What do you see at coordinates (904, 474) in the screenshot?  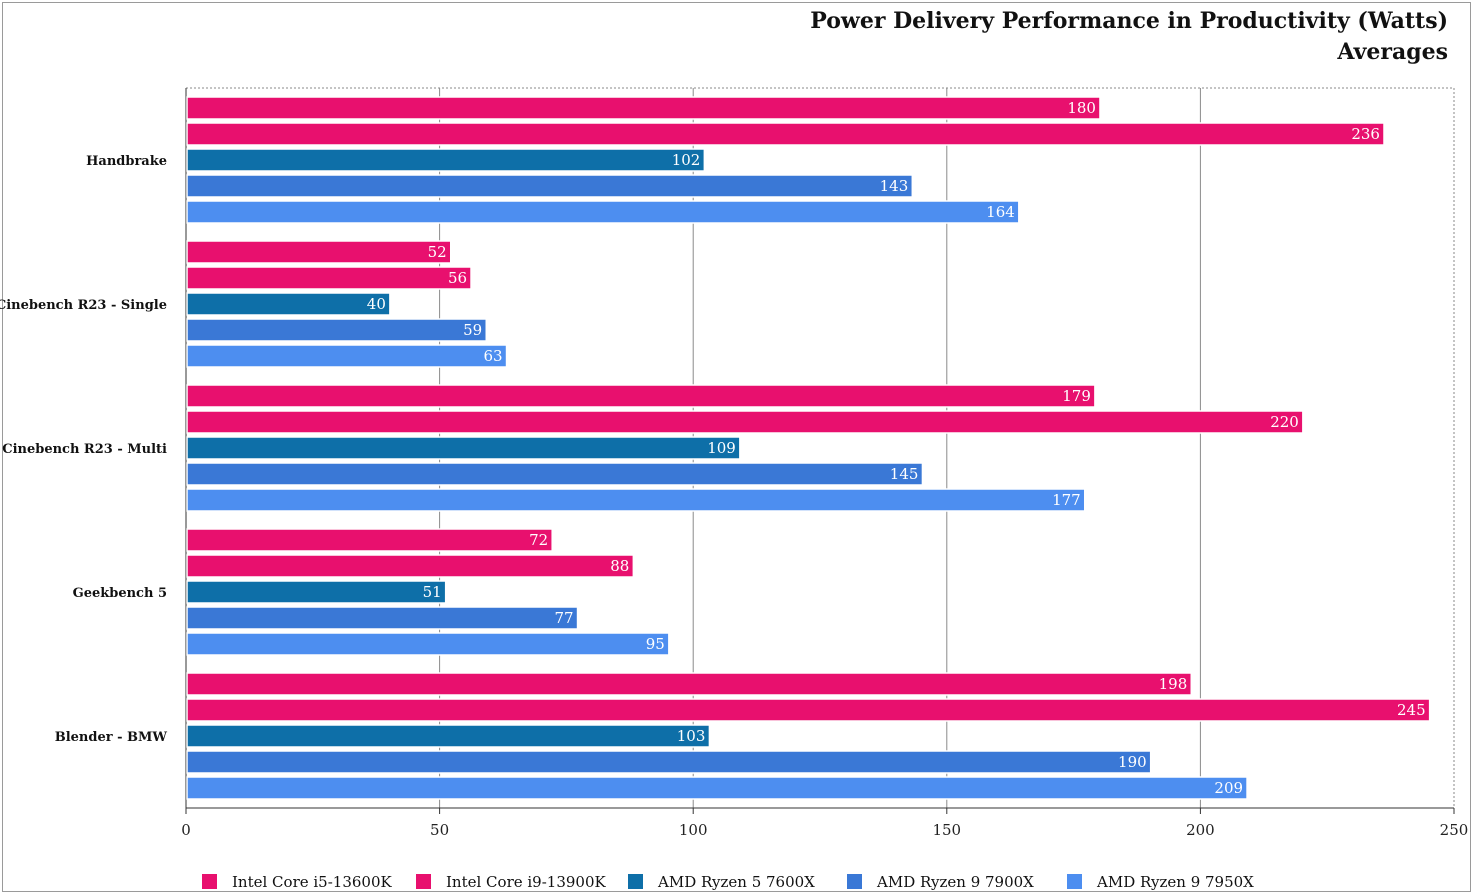 I see `bar-value-label: 145` at bounding box center [904, 474].